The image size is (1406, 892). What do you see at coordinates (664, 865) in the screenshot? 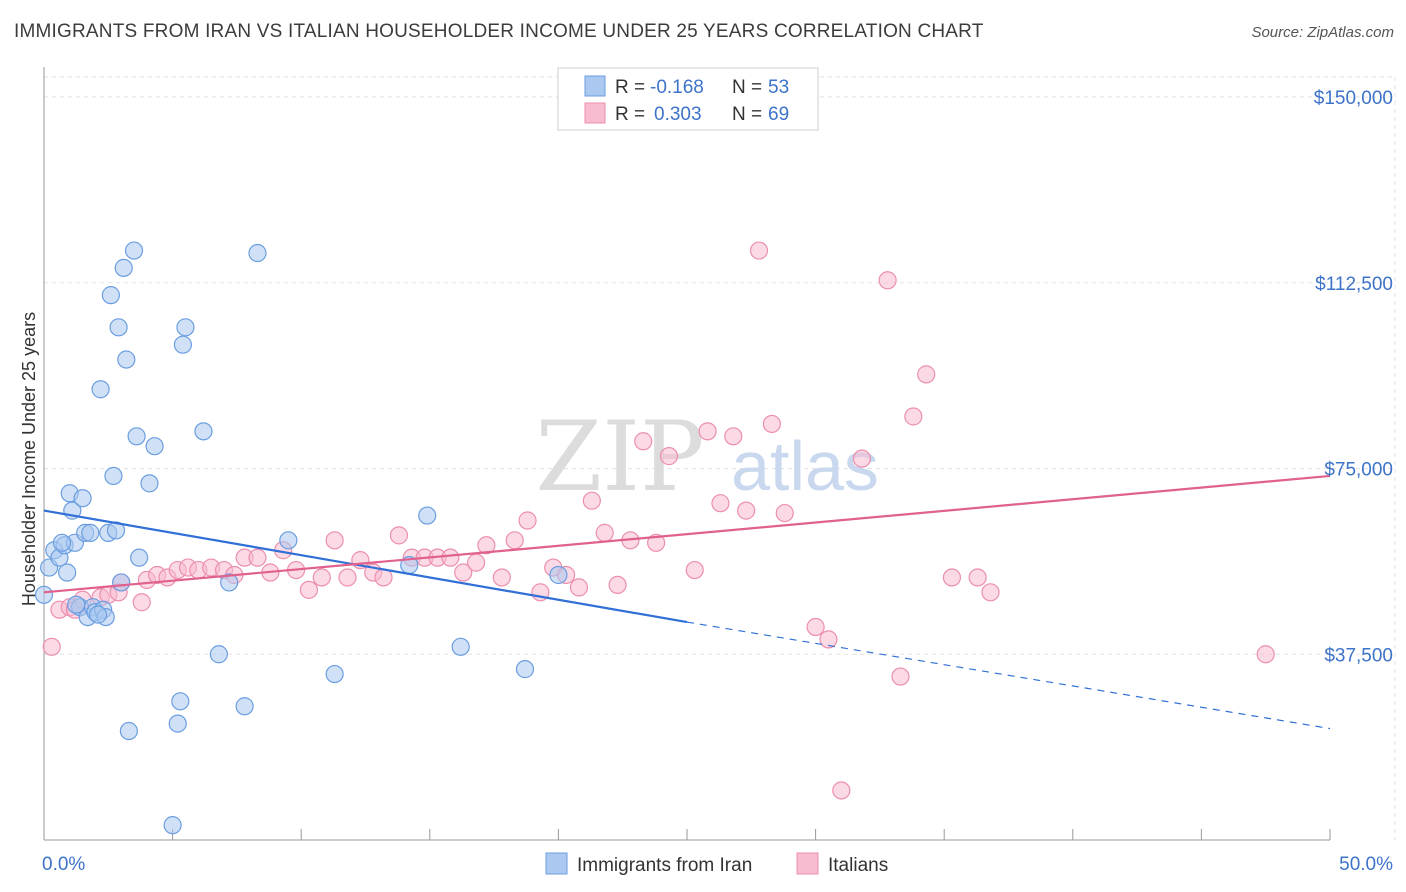
I see `bottom-legend-iran-label: Immigrants from Iran` at bounding box center [664, 865].